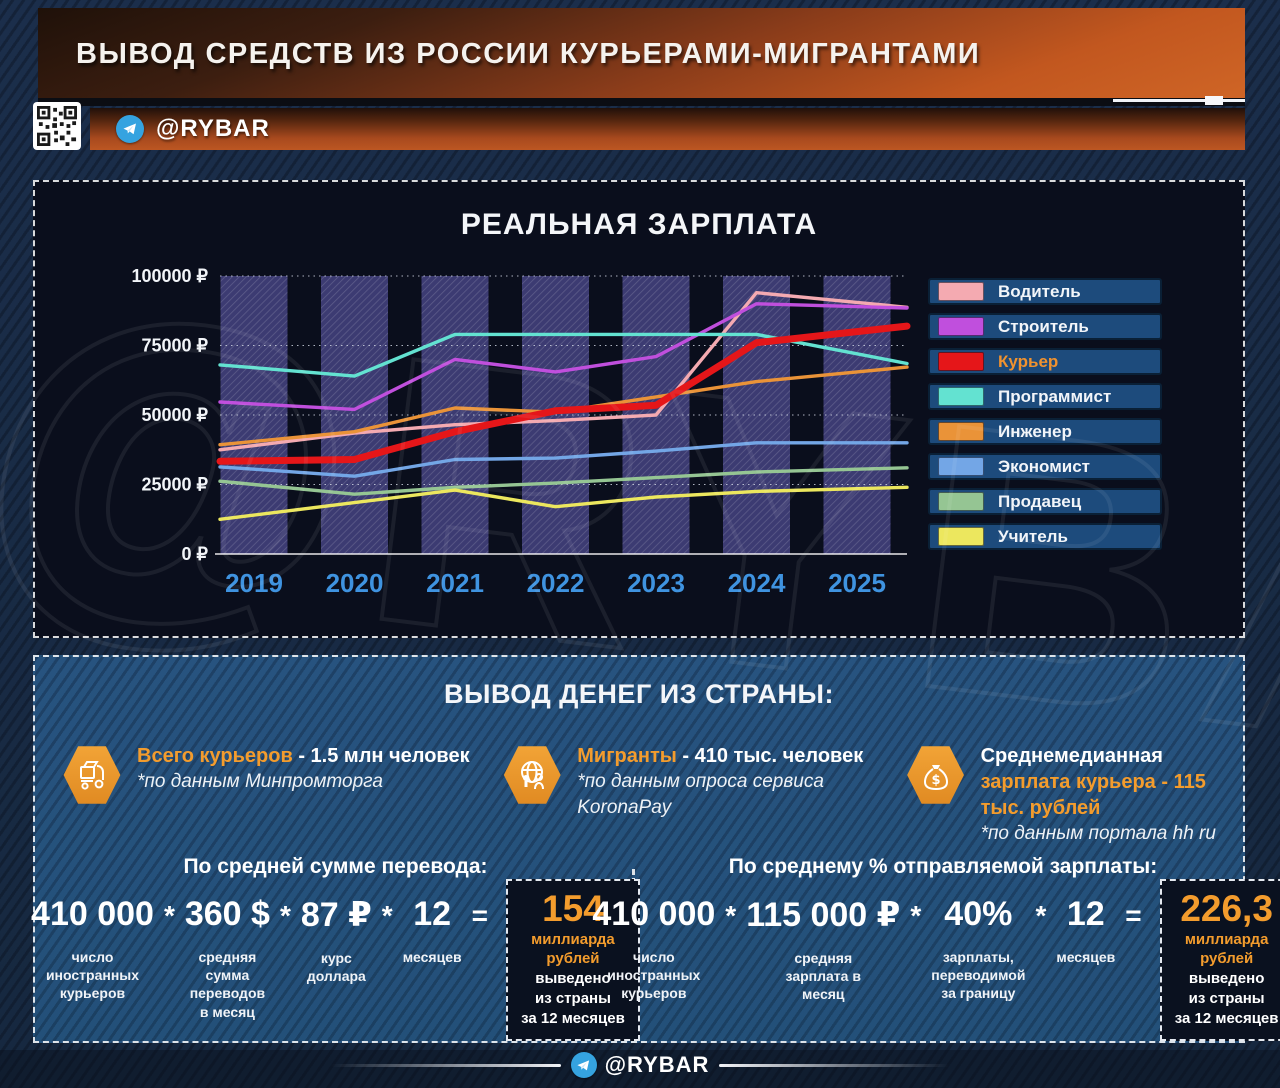 Image resolution: width=1280 pixels, height=1088 pixels. What do you see at coordinates (227, 957) in the screenshot?
I see `formula-term: 360 $ средняя сумма переводов в месяц` at bounding box center [227, 957].